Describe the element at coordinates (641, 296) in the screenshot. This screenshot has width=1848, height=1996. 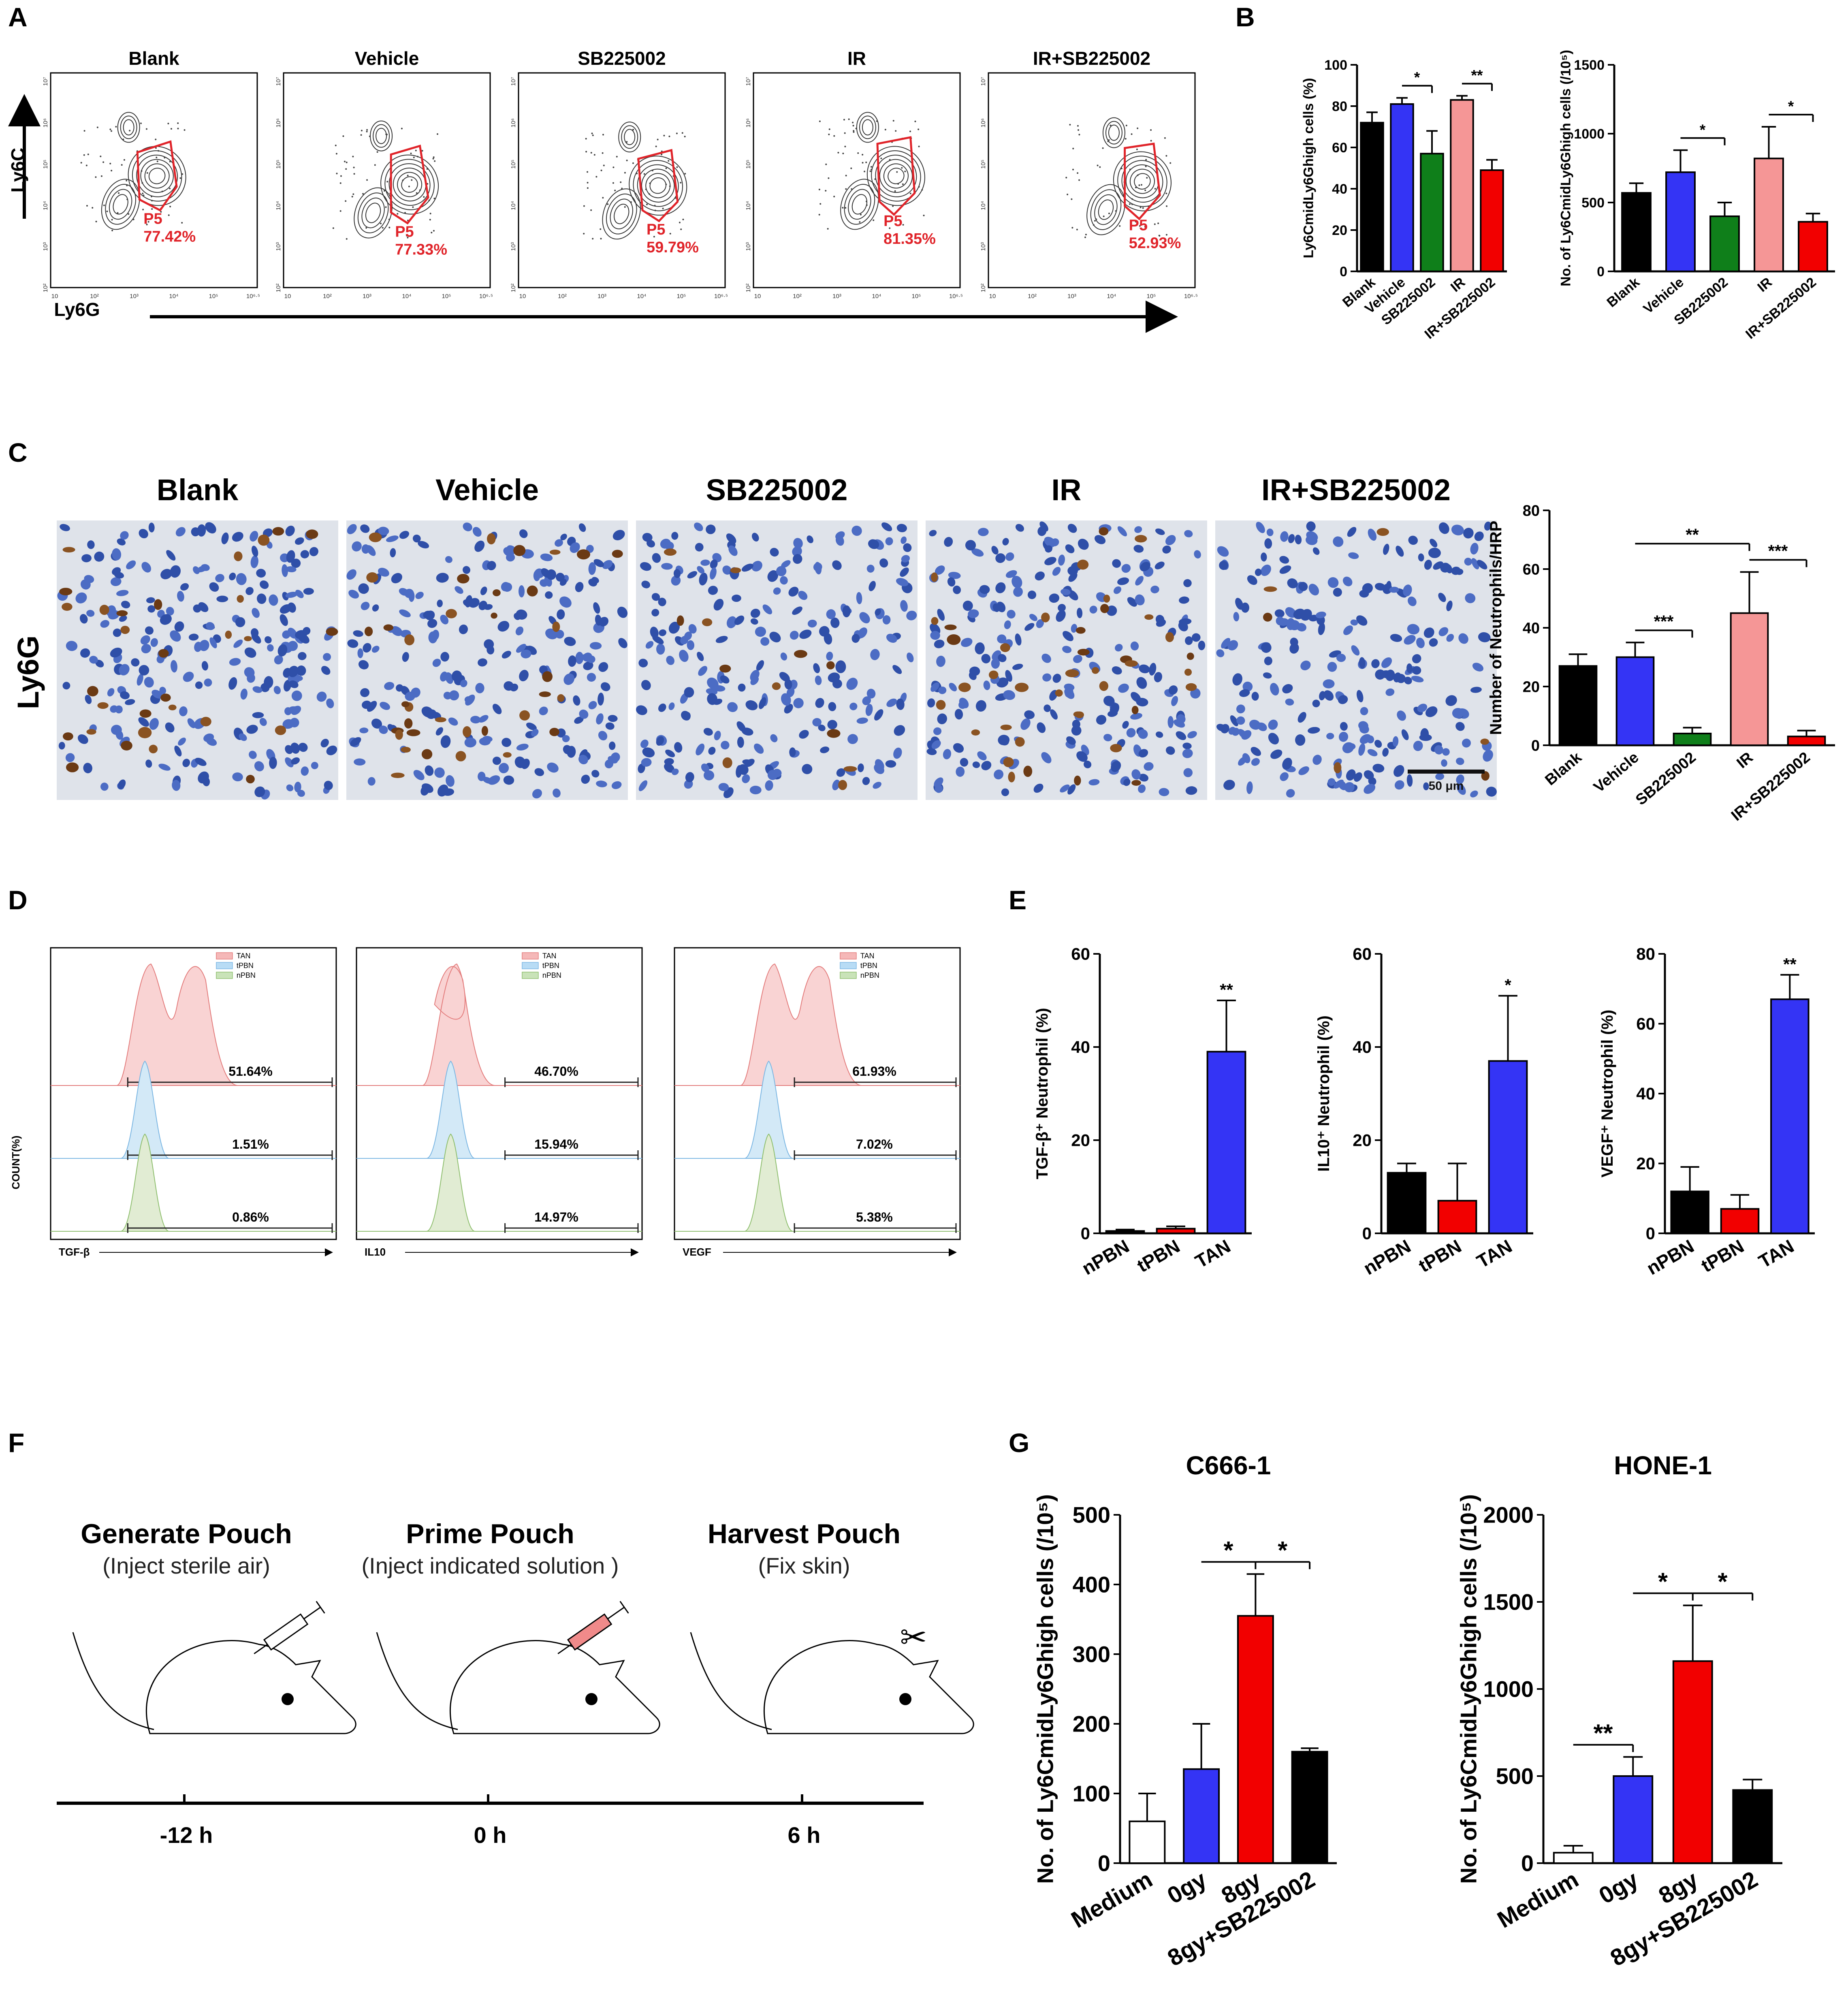
I see `x-tick-label: 10⁴` at that location.